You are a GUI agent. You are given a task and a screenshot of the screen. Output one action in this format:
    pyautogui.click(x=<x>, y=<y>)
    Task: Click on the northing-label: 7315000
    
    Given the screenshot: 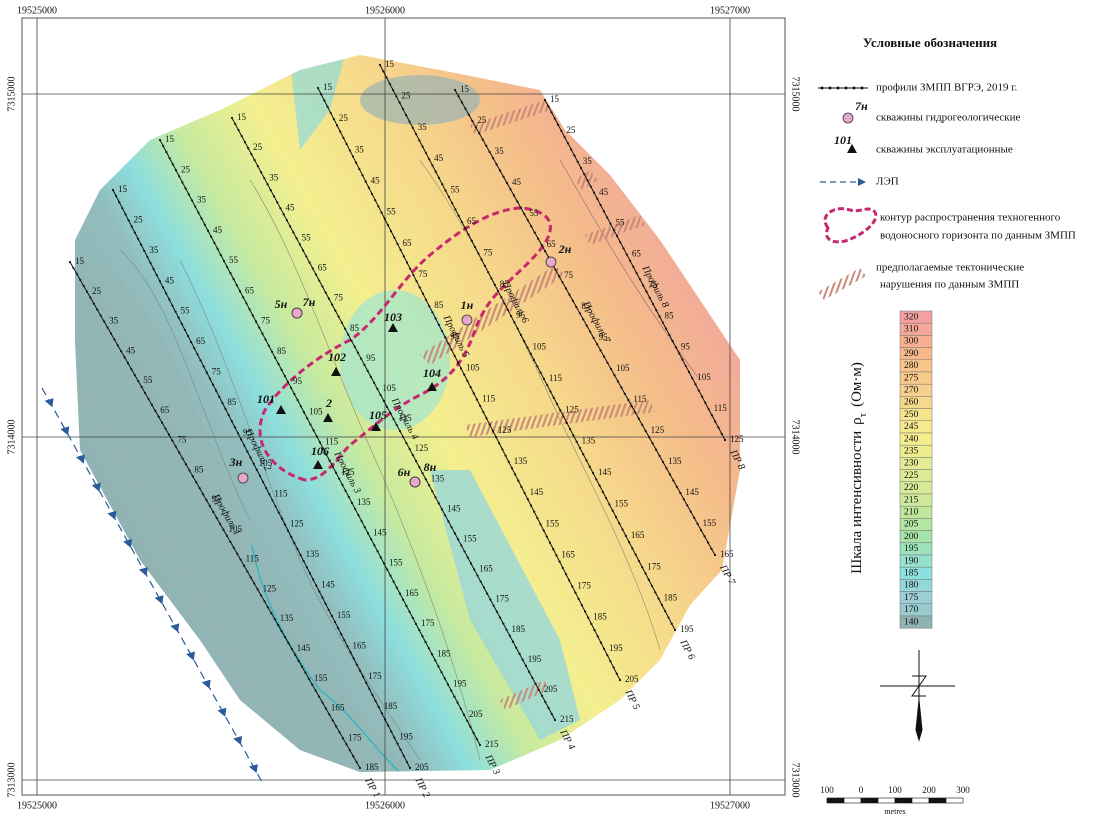 What is the action you would take?
    pyautogui.click(x=11, y=94)
    